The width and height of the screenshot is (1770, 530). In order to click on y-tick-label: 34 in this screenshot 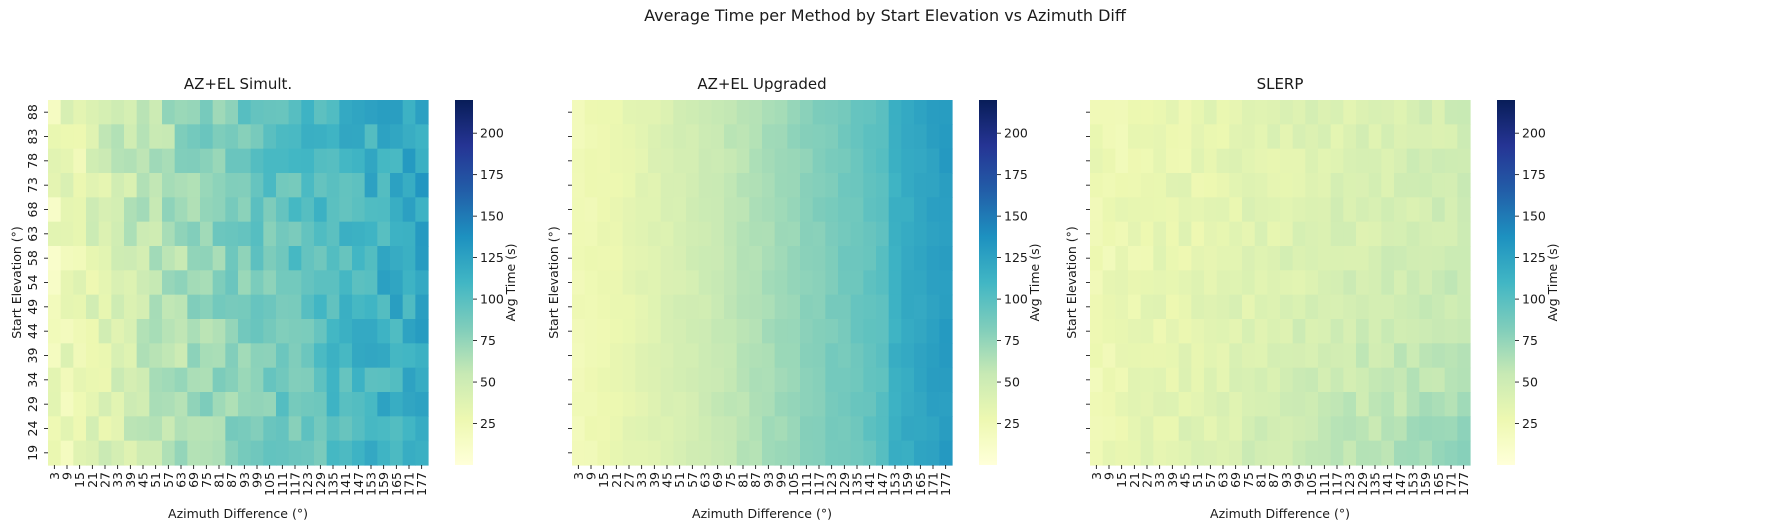, I will do `click(32, 380)`.